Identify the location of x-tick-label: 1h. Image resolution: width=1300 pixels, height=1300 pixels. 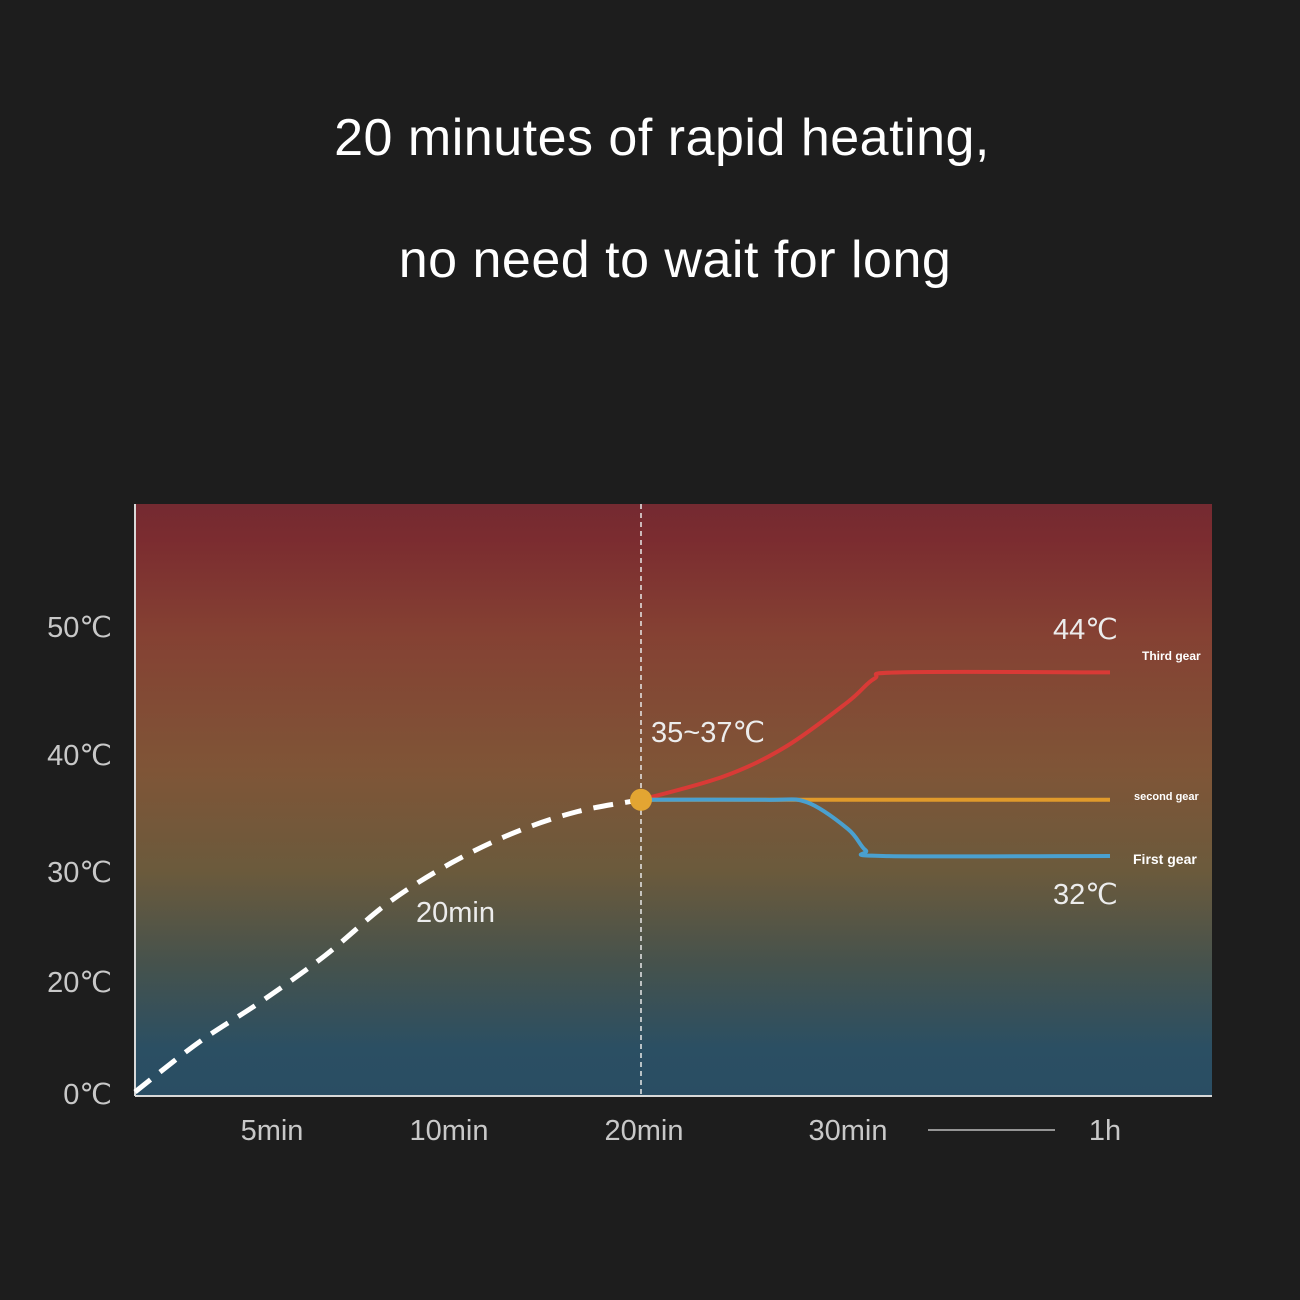
(1105, 1131).